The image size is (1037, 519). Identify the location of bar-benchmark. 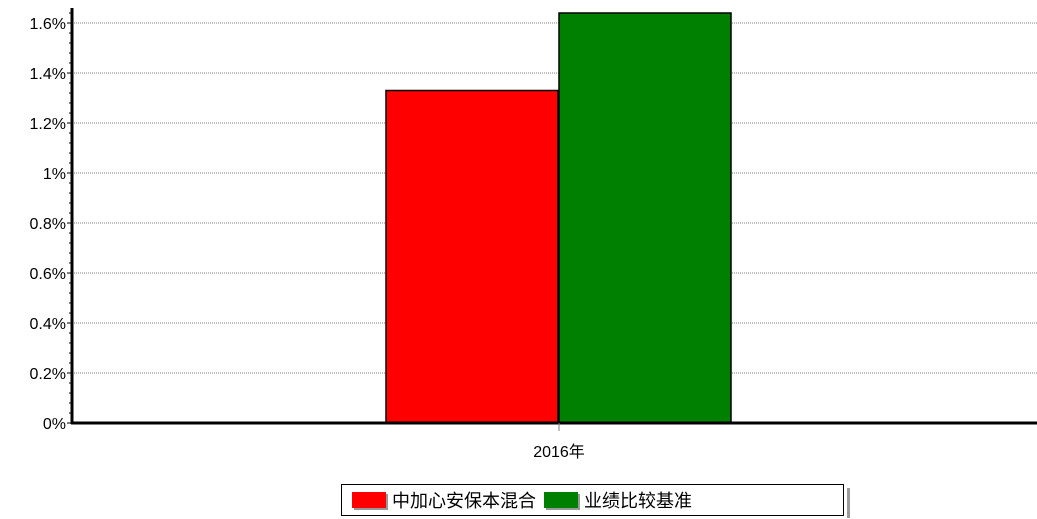
(645, 218).